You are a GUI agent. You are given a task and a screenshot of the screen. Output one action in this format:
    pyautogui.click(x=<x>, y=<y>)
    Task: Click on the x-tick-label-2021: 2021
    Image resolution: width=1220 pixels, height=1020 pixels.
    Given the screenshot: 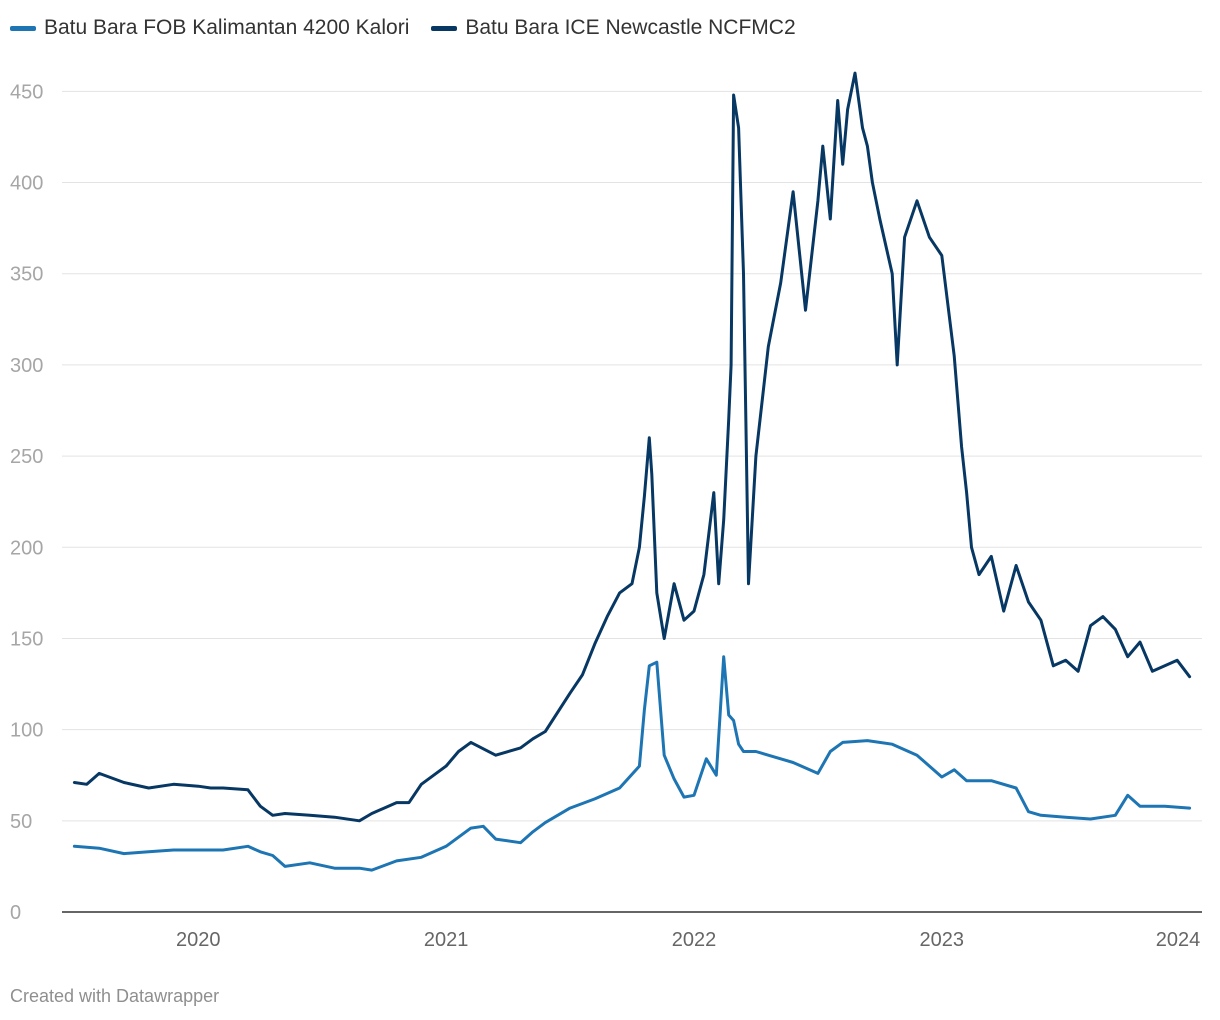 What is the action you would take?
    pyautogui.click(x=446, y=940)
    